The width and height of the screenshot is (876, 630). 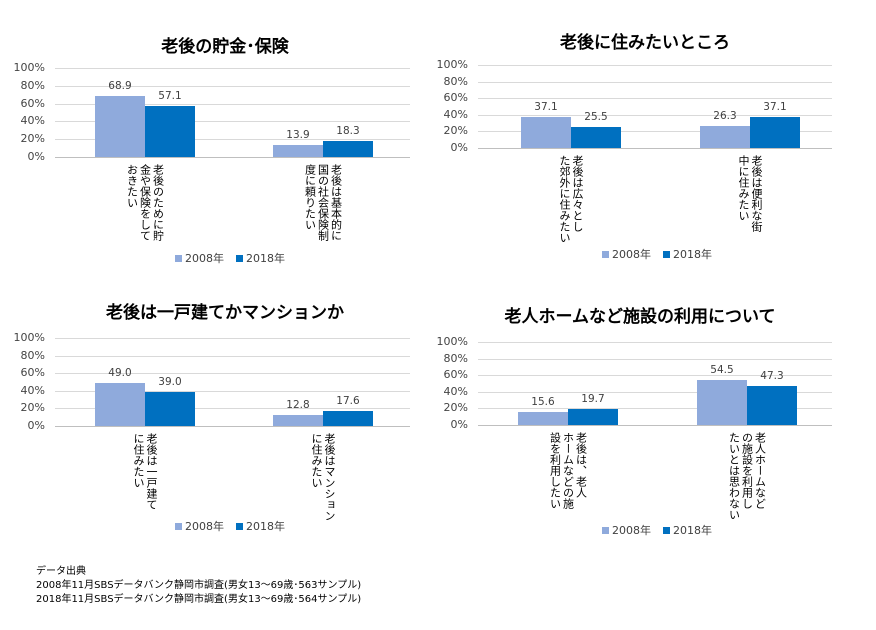 I want to click on source-line: 2018年11月SBSデータバンク静岡市調査(男女13～69歳･564サンプル), so click(x=199, y=599).